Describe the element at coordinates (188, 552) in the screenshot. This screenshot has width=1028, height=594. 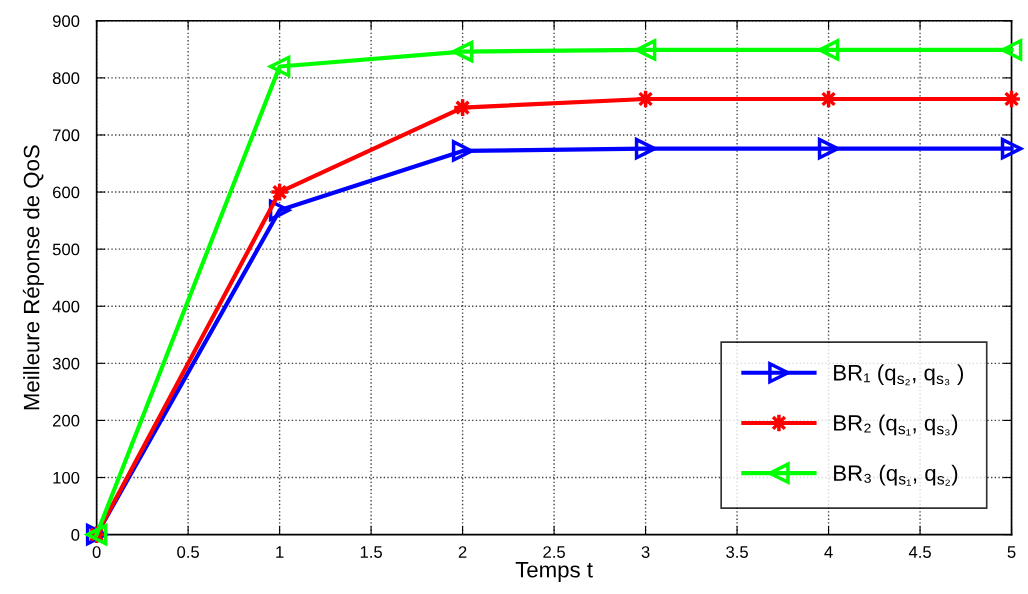
I see `x-tick-label: 0.5` at that location.